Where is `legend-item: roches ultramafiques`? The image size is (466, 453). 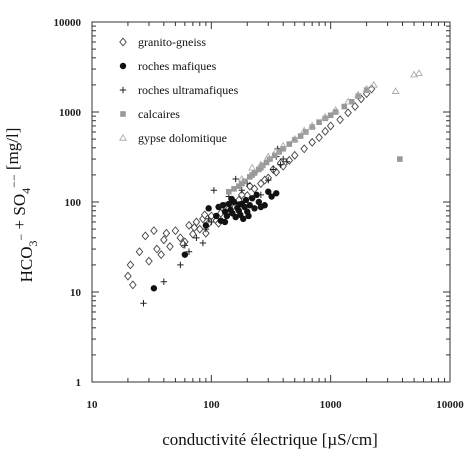
legend-item: roches ultramafiques is located at coordinates (179, 90).